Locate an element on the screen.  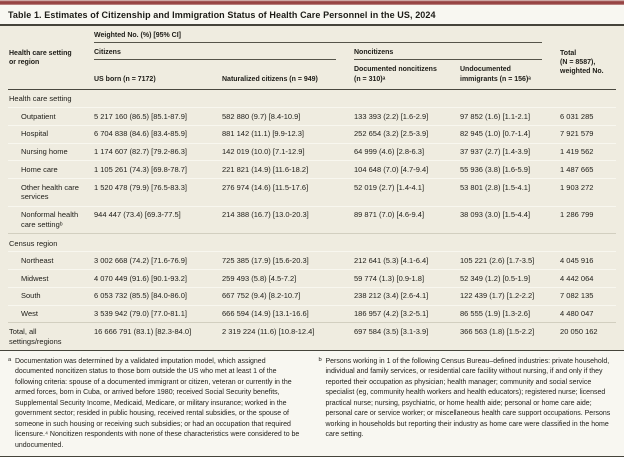
header-weighted-spanner: Weighted No. (%) [95% CI] is located at coordinates (327, 35).